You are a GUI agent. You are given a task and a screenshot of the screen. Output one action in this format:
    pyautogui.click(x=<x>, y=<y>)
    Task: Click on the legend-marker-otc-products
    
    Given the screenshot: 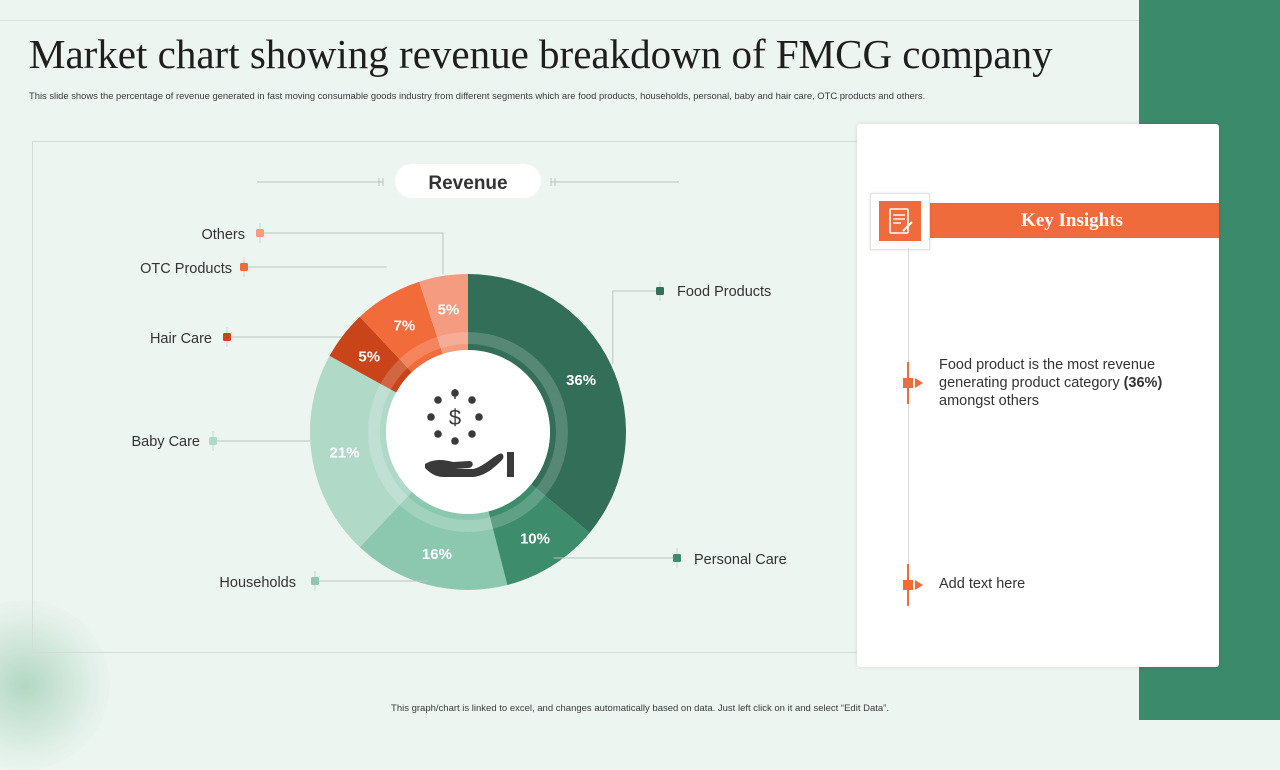 What is the action you would take?
    pyautogui.click(x=244, y=267)
    